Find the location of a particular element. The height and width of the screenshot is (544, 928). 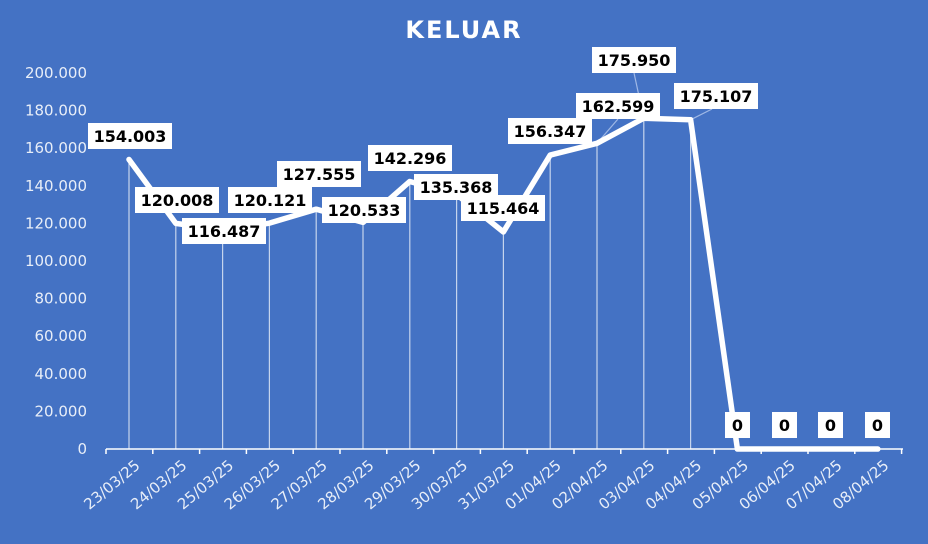

y-tick-label: 160.000 is located at coordinates (56, 148).